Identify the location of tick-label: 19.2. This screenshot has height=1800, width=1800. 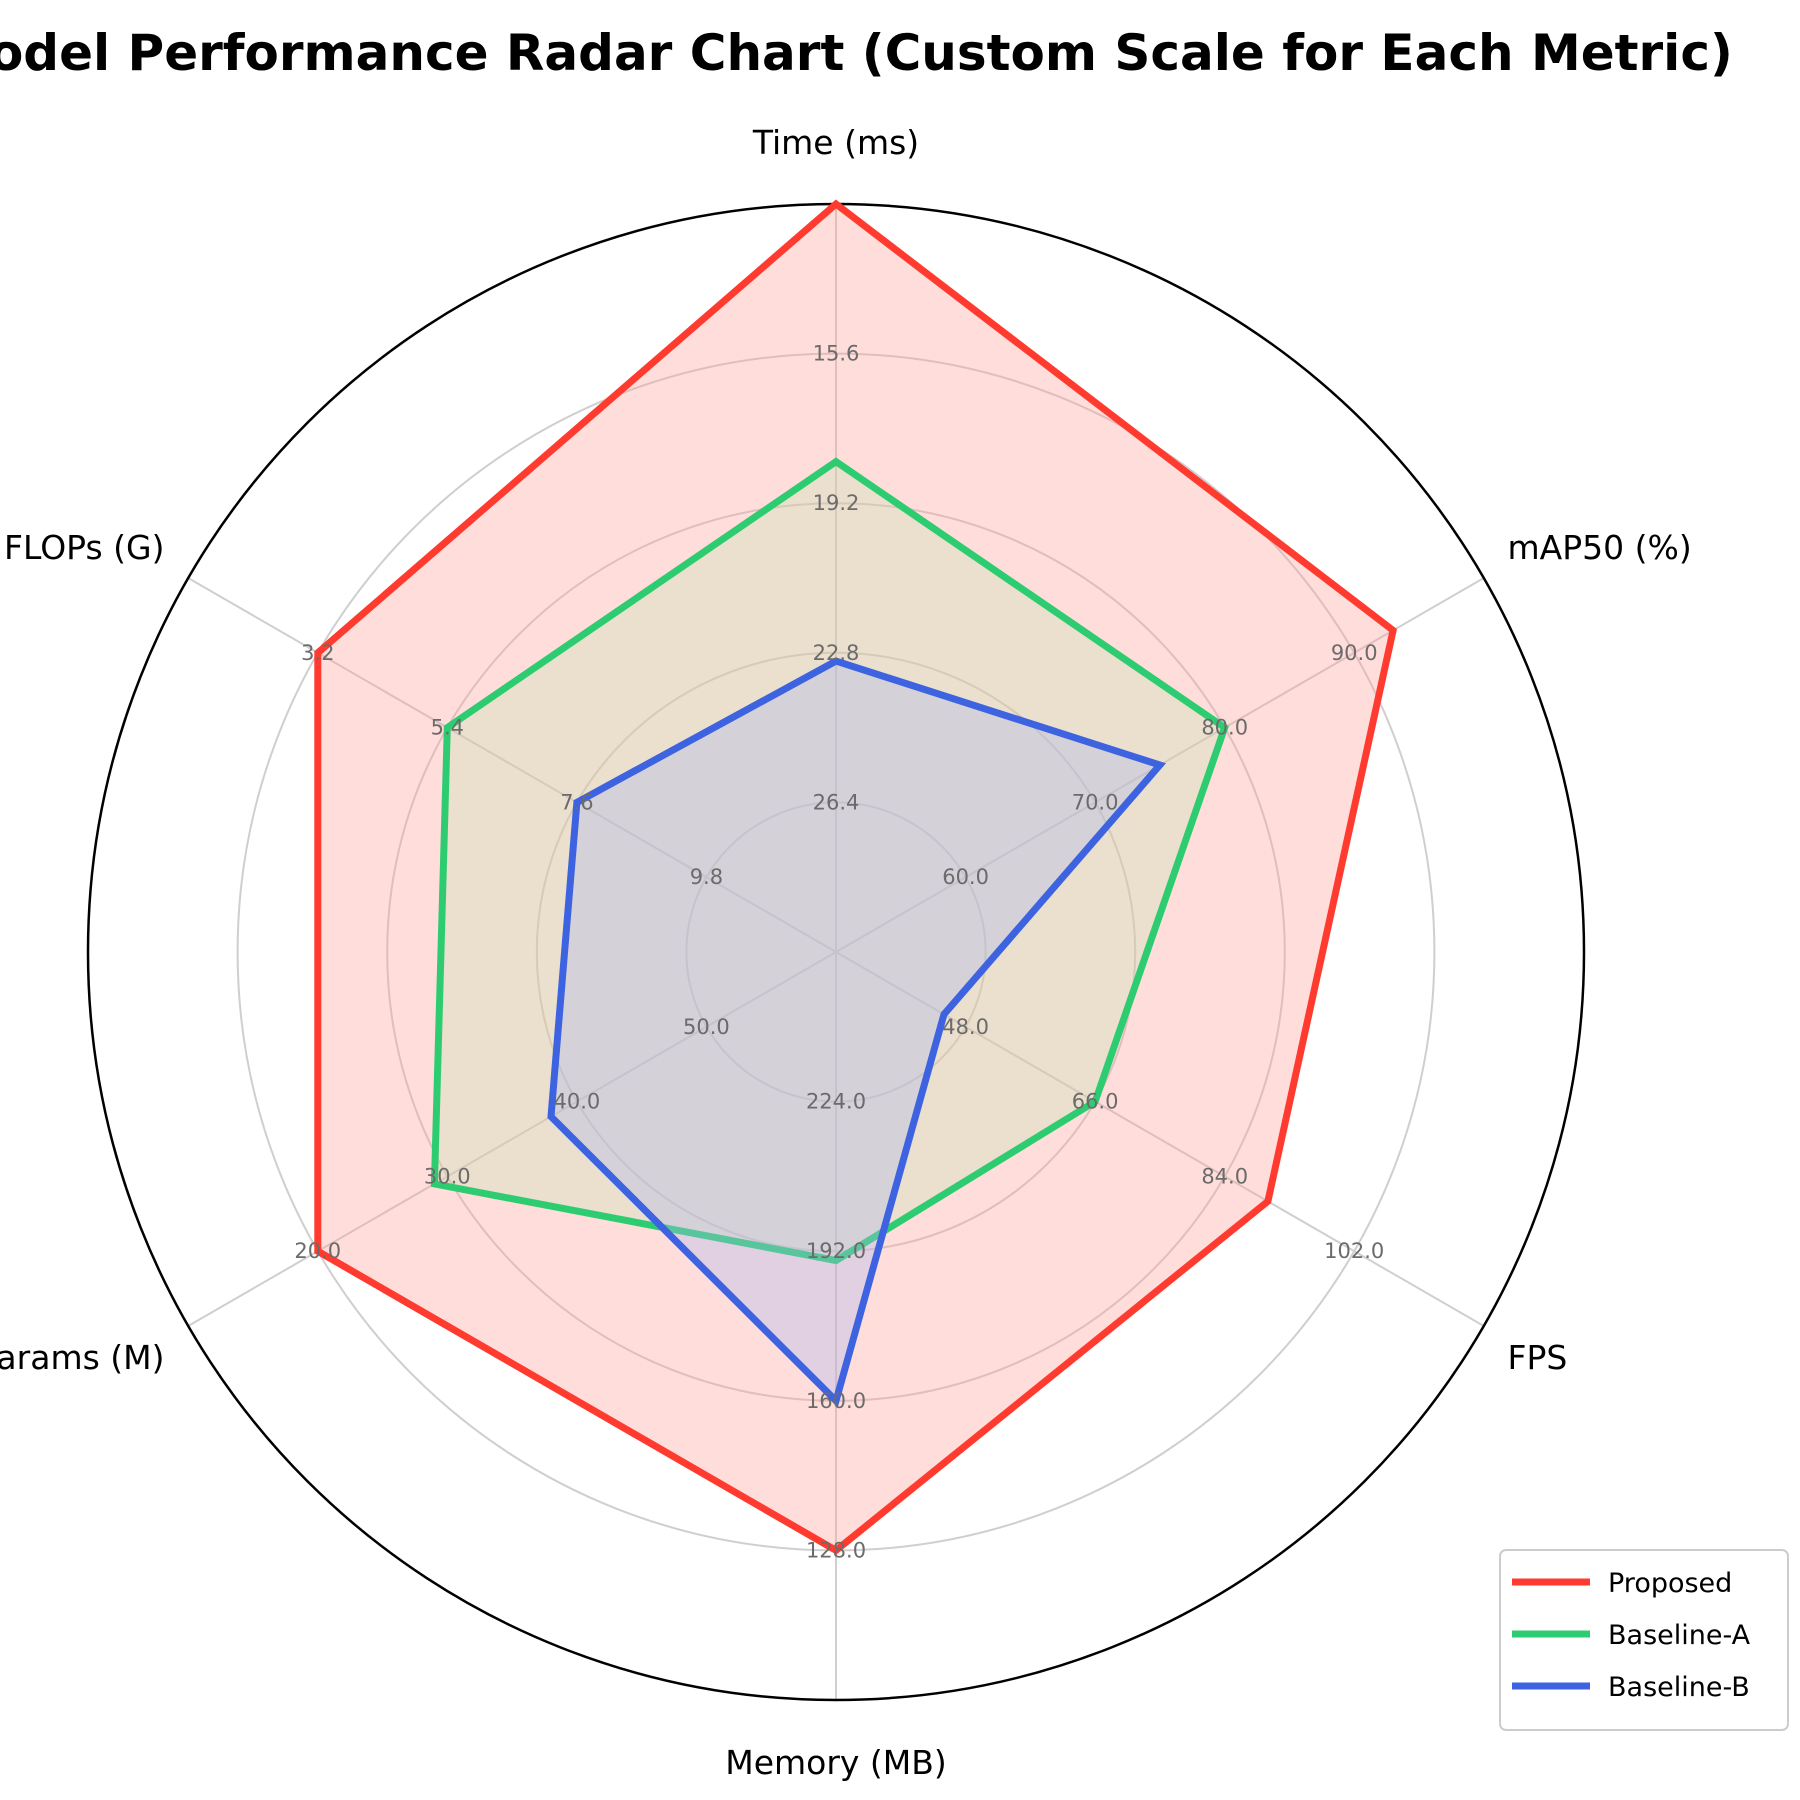
(836, 503).